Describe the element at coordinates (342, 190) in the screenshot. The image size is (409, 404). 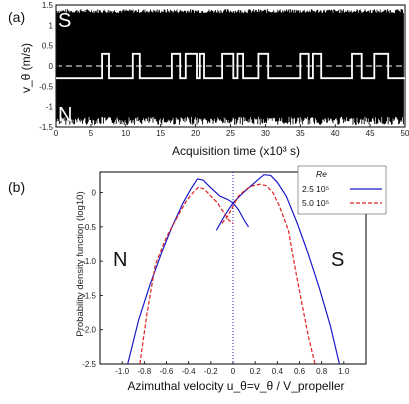
I see `legend: Re 2.5 10⁵ 5.0 10⁵` at that location.